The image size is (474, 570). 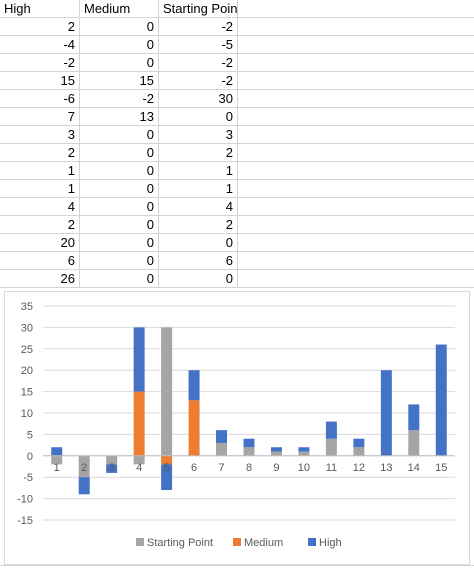 I want to click on header-cell: Medium, so click(x=119, y=8).